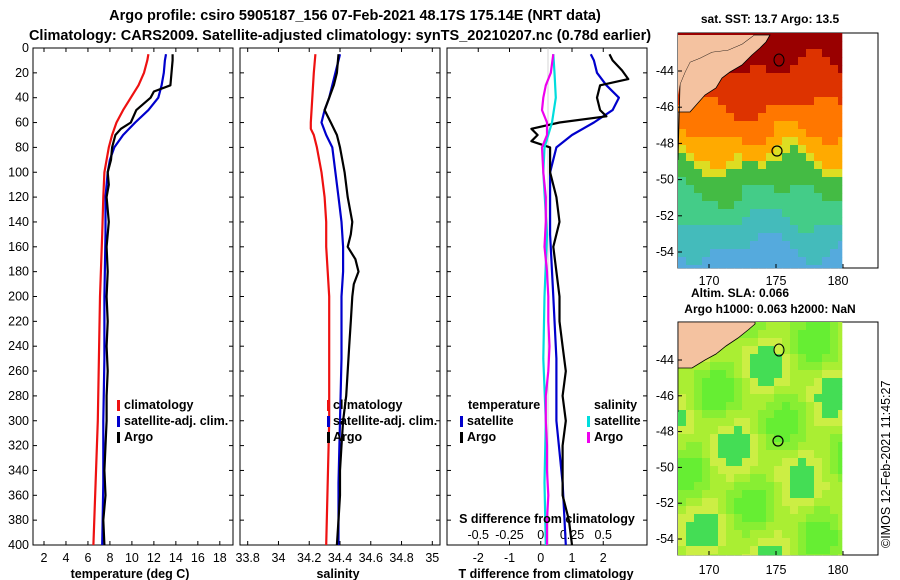 This screenshot has height=580, width=900. What do you see at coordinates (545, 573) in the screenshot?
I see `t-difference-axis-label: T difference from climatology` at bounding box center [545, 573].